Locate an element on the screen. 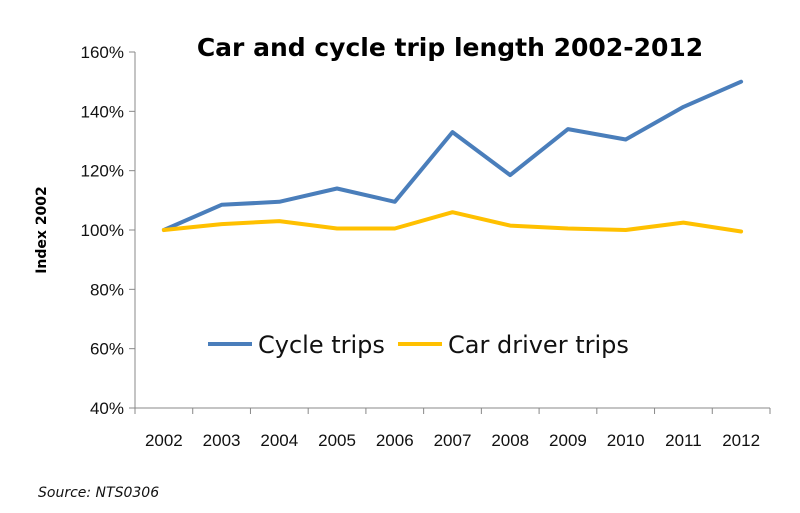 The width and height of the screenshot is (800, 513). y-tick-label: 100% is located at coordinates (102, 230).